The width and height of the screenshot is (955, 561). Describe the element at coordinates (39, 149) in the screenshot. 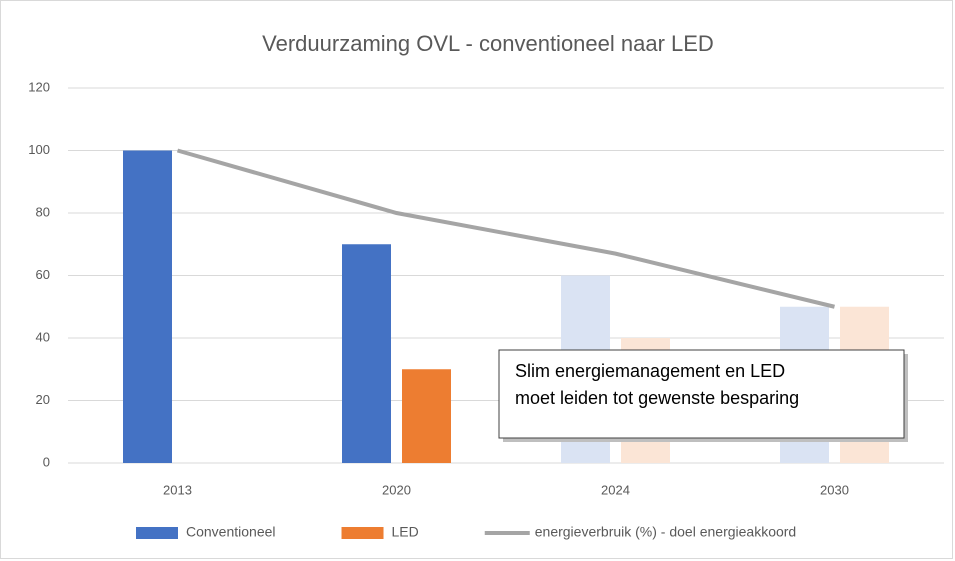

I see `y-tick-label: 100` at that location.